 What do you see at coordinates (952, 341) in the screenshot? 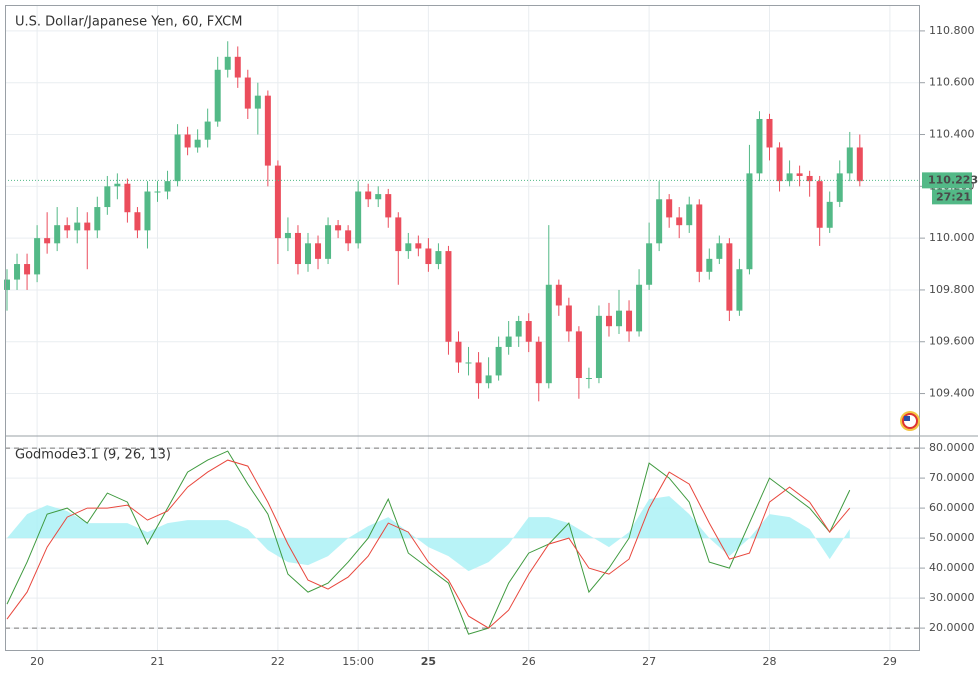
I see `y-tick-label: 109.600` at bounding box center [952, 341].